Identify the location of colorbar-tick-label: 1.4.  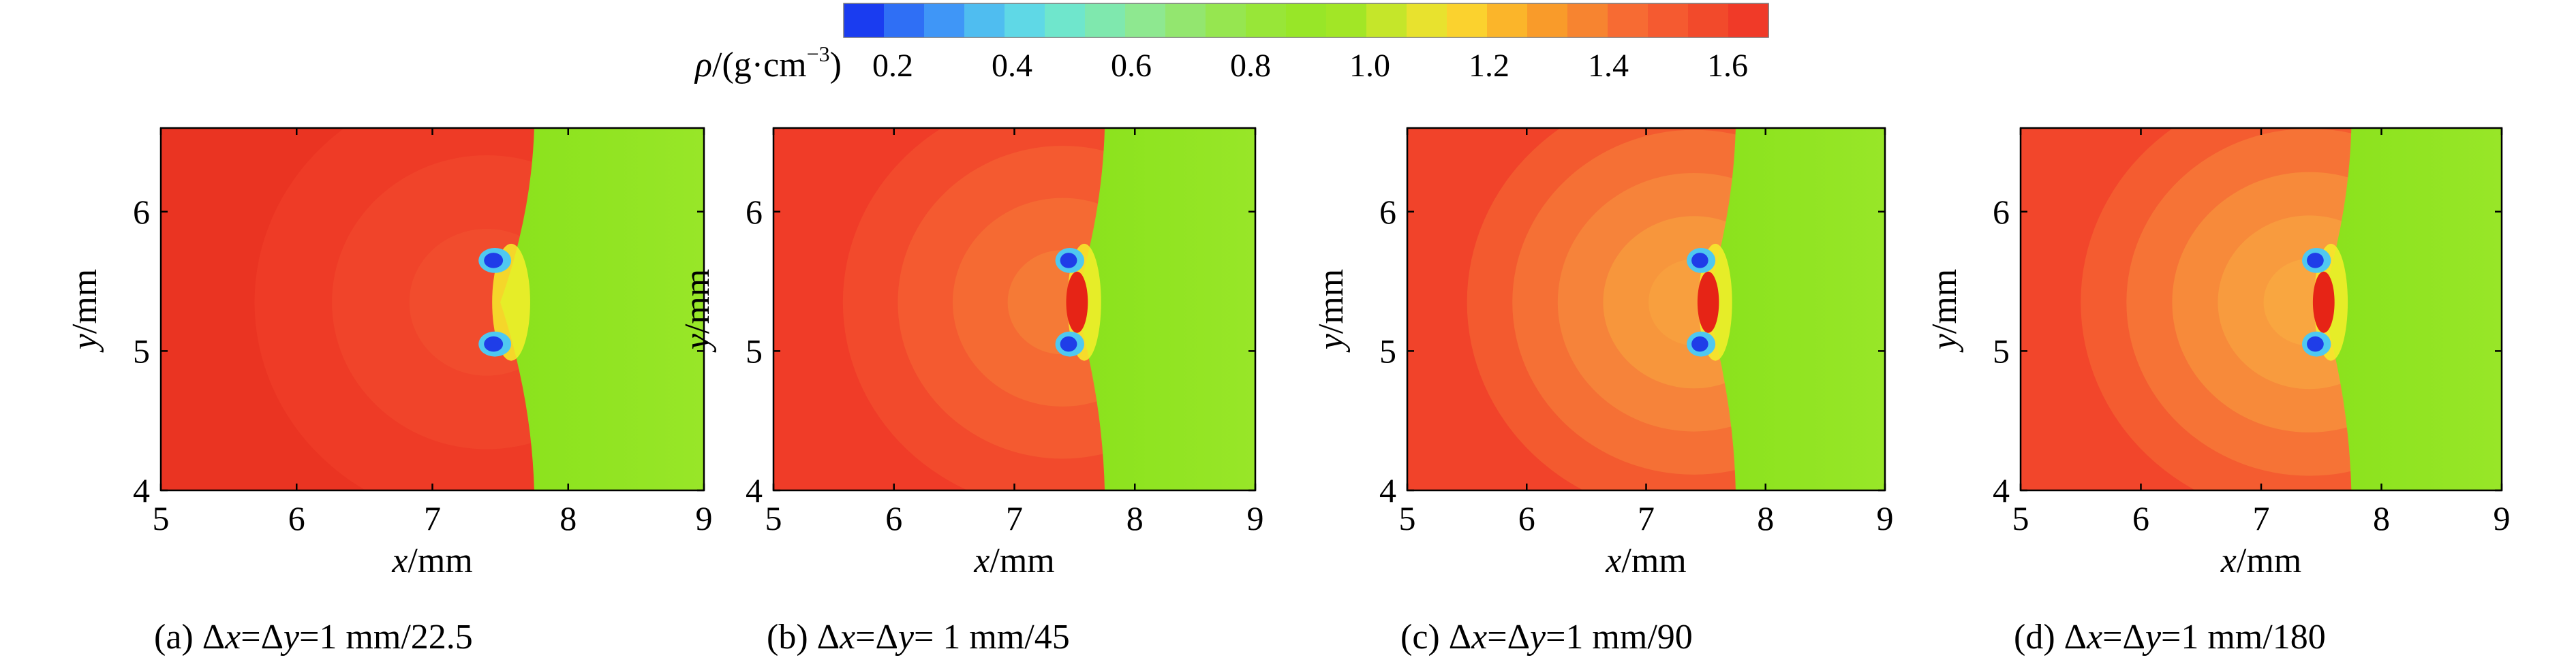
(1608, 66).